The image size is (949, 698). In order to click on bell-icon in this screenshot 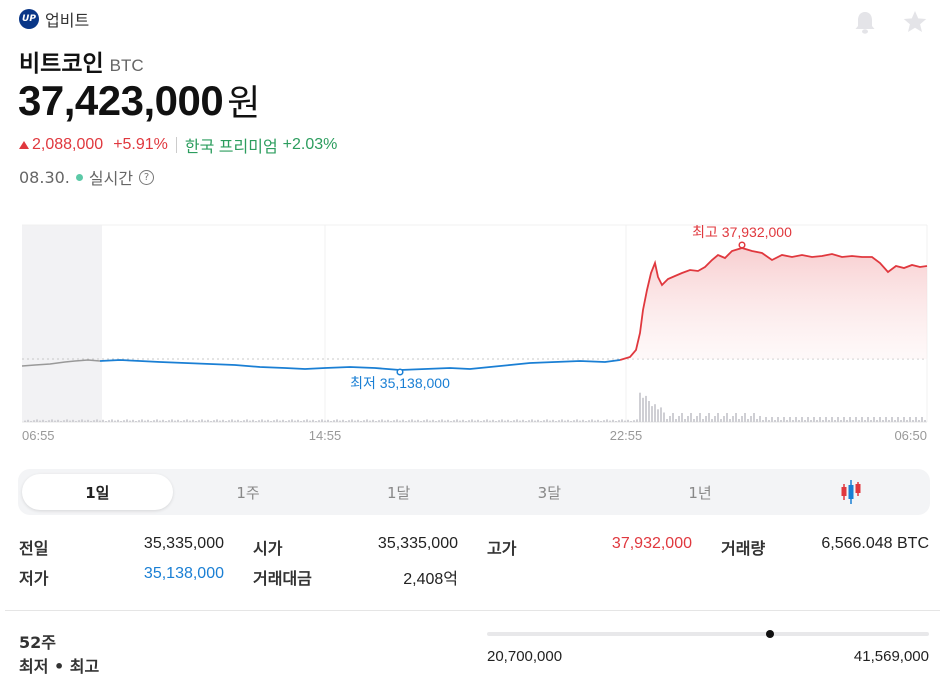, I will do `click(865, 22)`.